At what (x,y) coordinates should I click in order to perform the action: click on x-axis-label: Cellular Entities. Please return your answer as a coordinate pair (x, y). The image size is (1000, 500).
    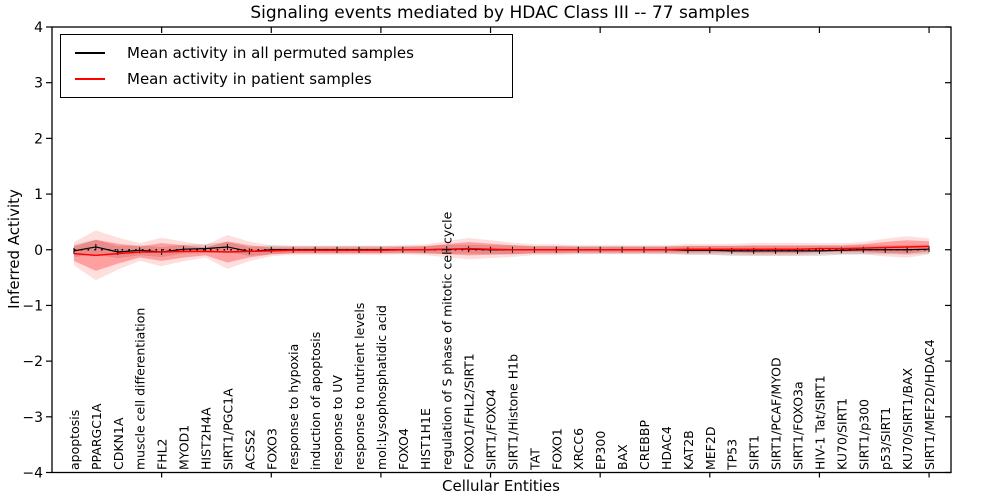
    Looking at the image, I should click on (501, 486).